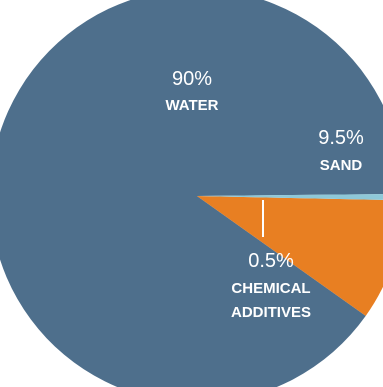 Image resolution: width=383 pixels, height=387 pixels. What do you see at coordinates (341, 138) in the screenshot?
I see `sand-percent-label: 9.5%` at bounding box center [341, 138].